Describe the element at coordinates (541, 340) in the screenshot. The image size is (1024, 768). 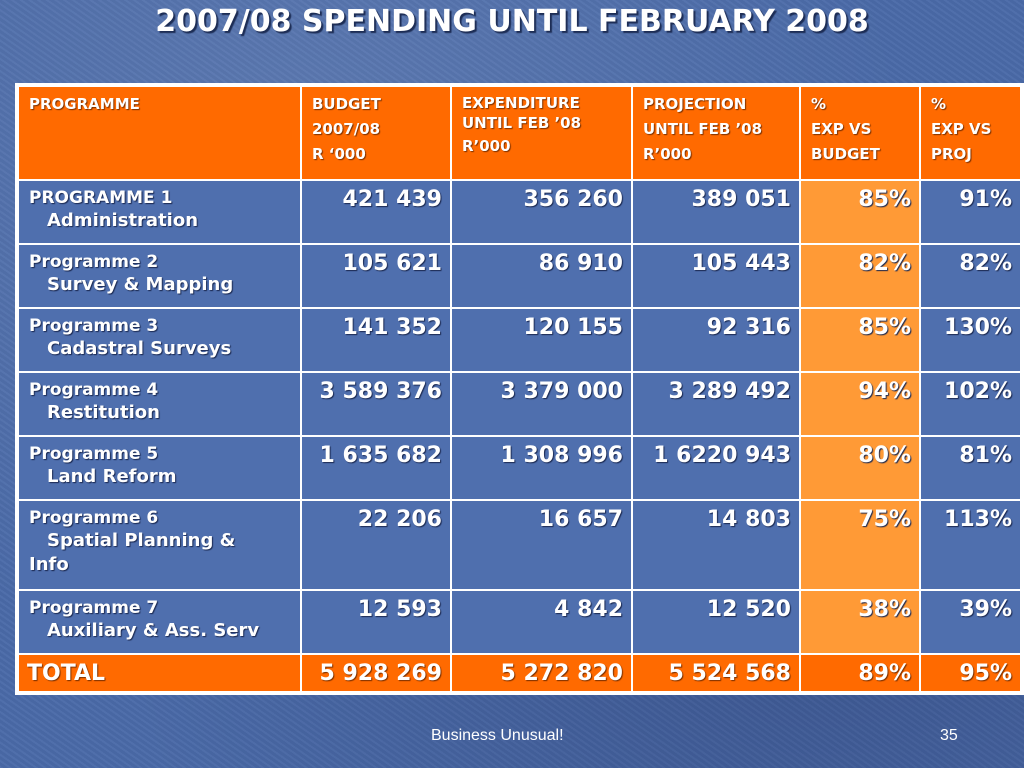
I see `expenditure-cell: 120 155` at that location.